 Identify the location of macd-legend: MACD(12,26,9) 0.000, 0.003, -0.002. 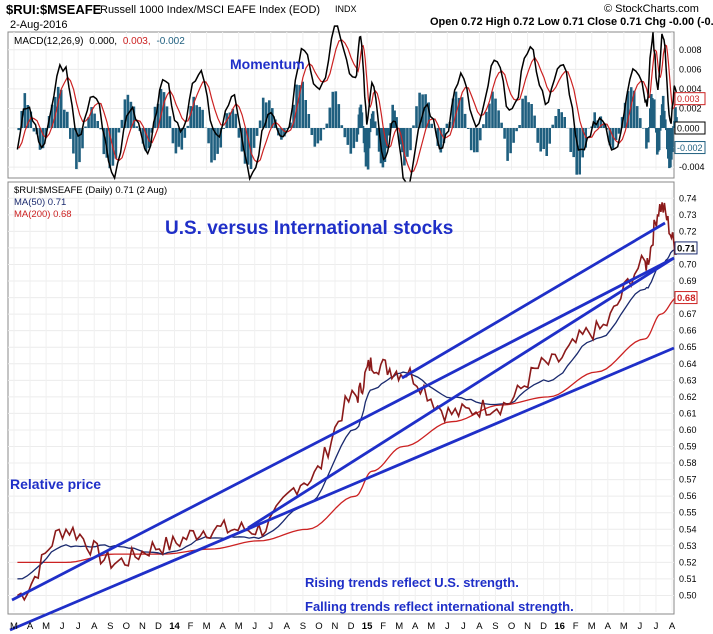
(99, 41).